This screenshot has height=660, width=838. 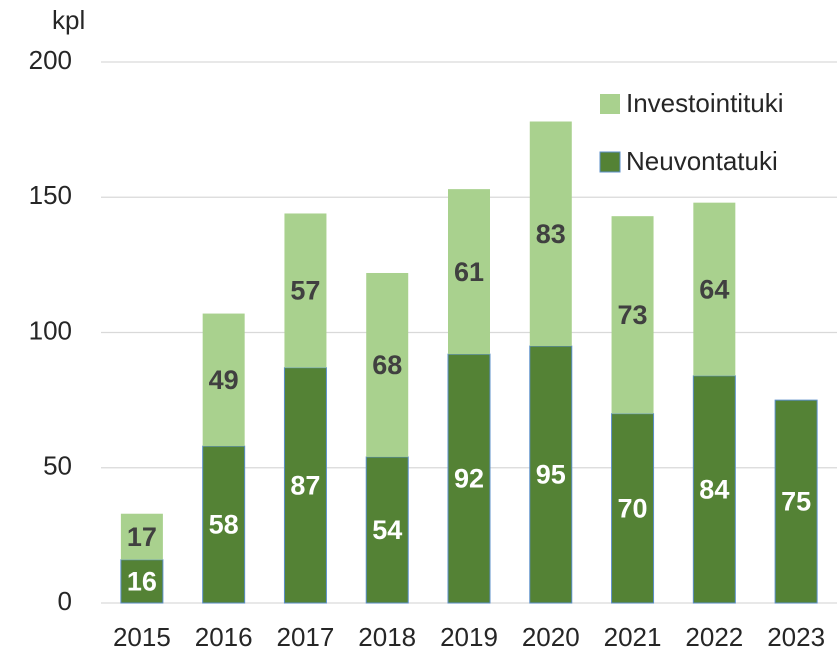 What do you see at coordinates (469, 637) in the screenshot?
I see `x-tick-label: 2019` at bounding box center [469, 637].